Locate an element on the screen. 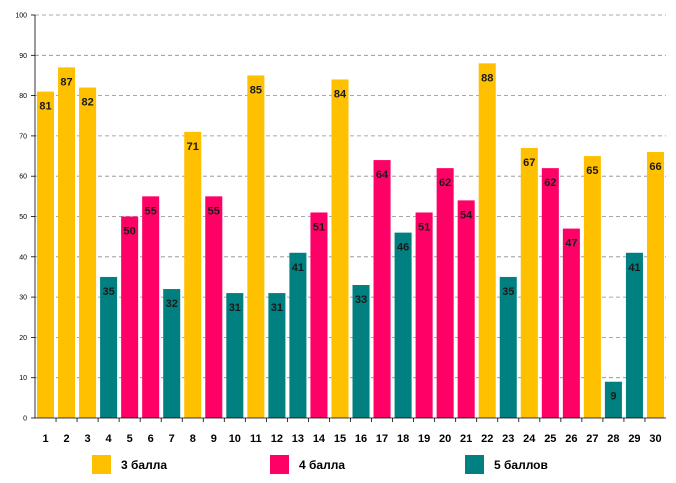  data-label-26: 47 is located at coordinates (571, 244).